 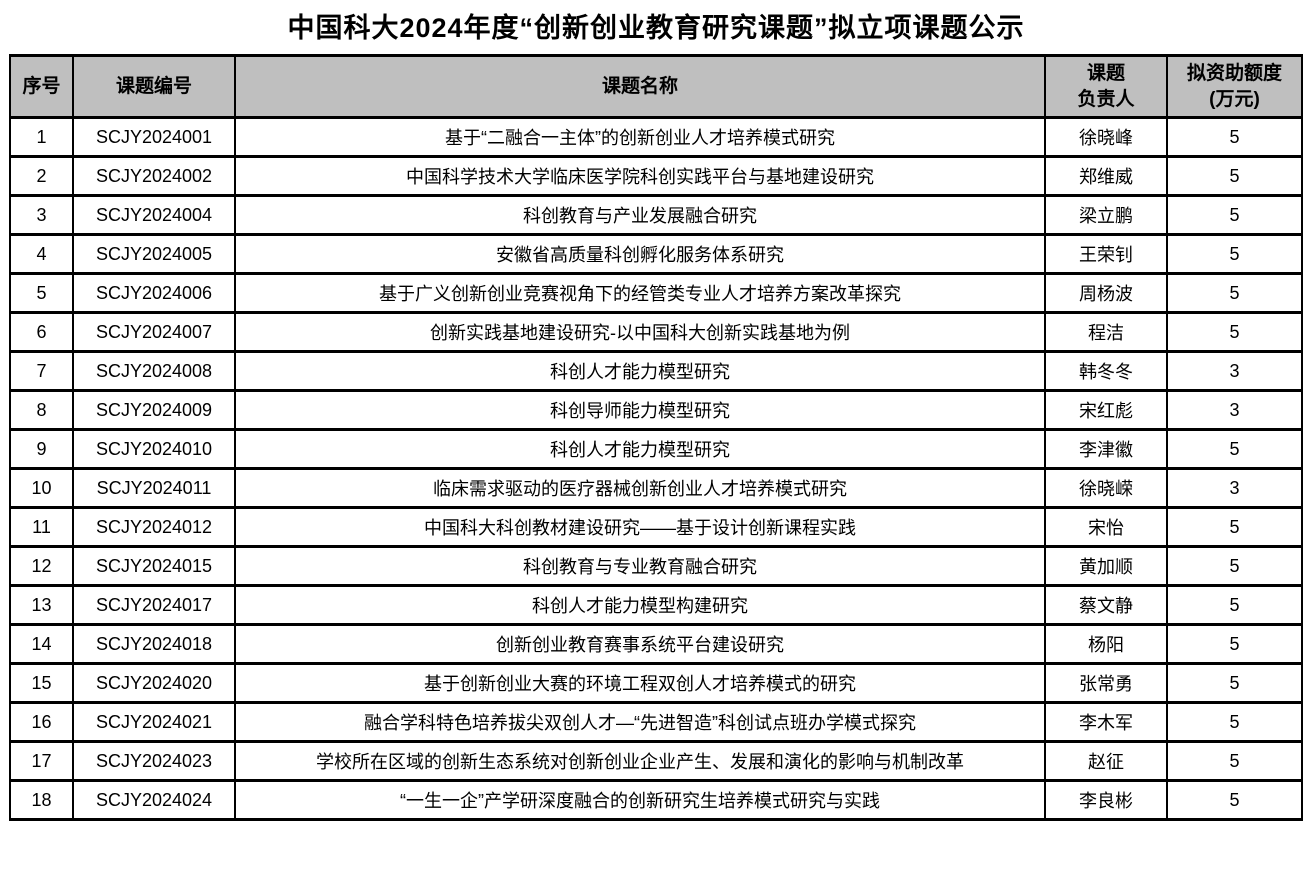 I want to click on leader-cell: 梁立鹏, so click(x=1106, y=215).